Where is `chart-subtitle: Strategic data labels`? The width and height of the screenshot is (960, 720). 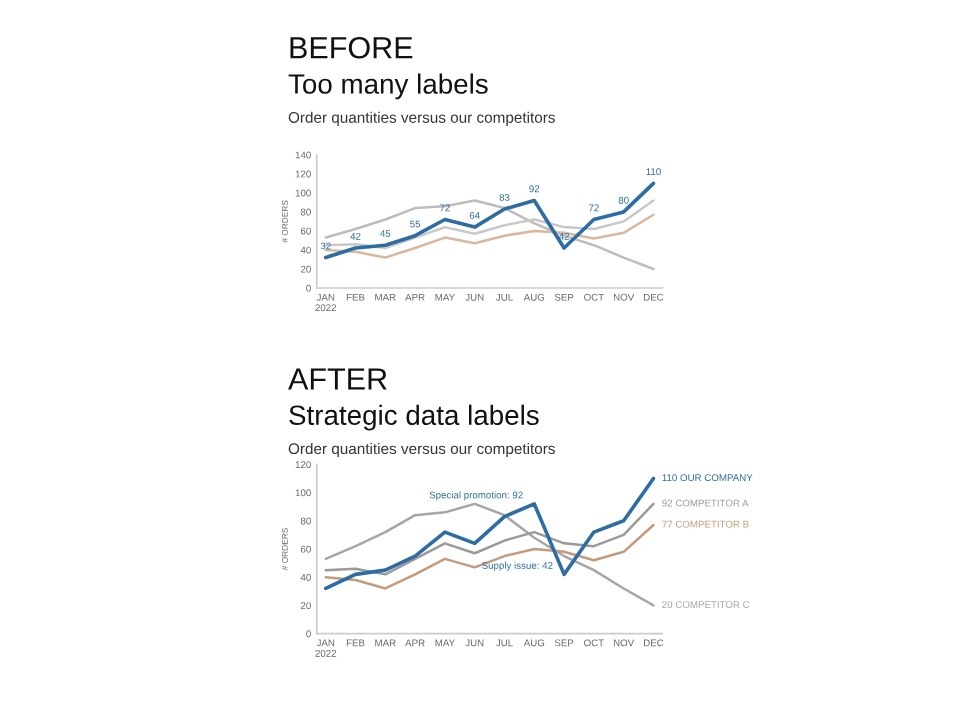 chart-subtitle: Strategic data labels is located at coordinates (414, 417).